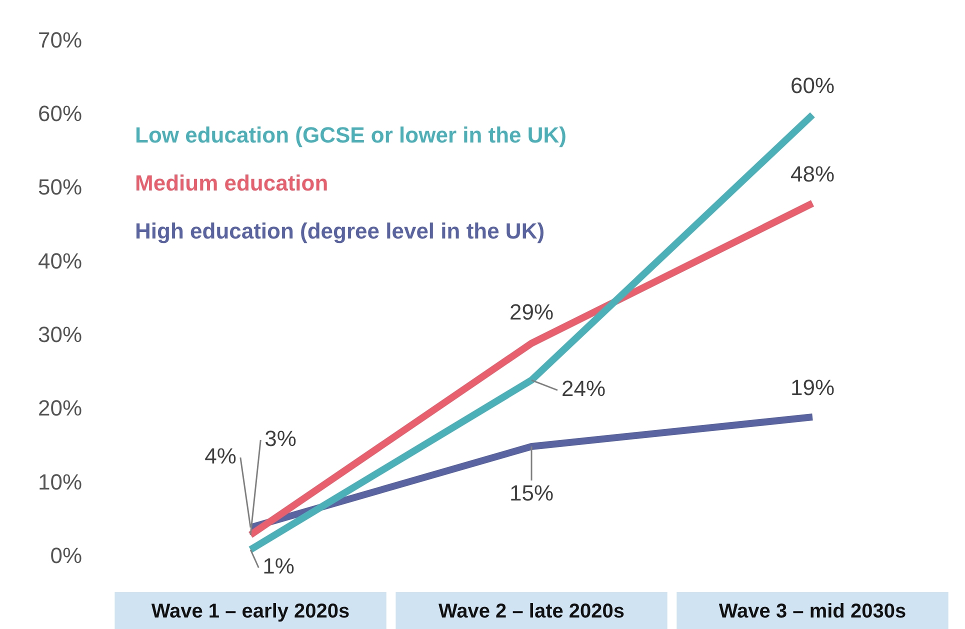 The height and width of the screenshot is (629, 965). Describe the element at coordinates (531, 493) in the screenshot. I see `data-label: 15%` at that location.